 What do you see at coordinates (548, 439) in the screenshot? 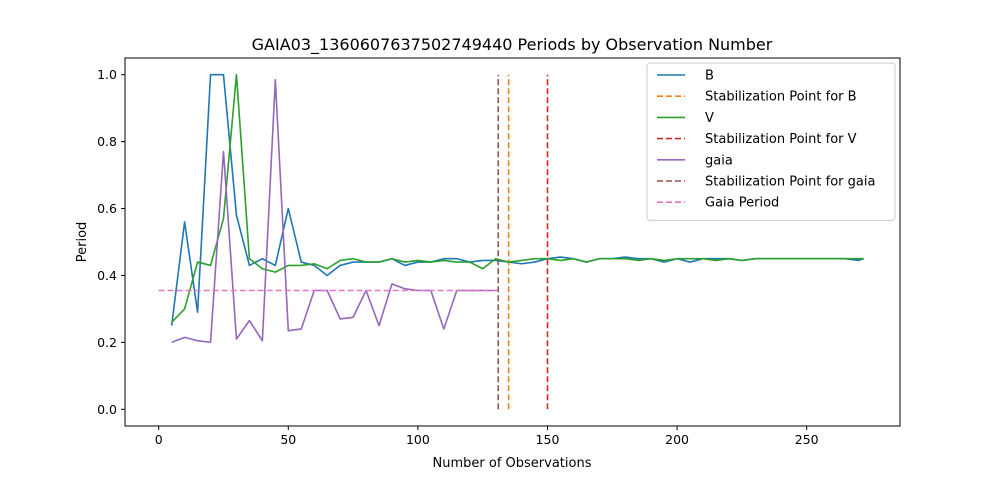
I see `x-tick-label: 150` at bounding box center [548, 439].